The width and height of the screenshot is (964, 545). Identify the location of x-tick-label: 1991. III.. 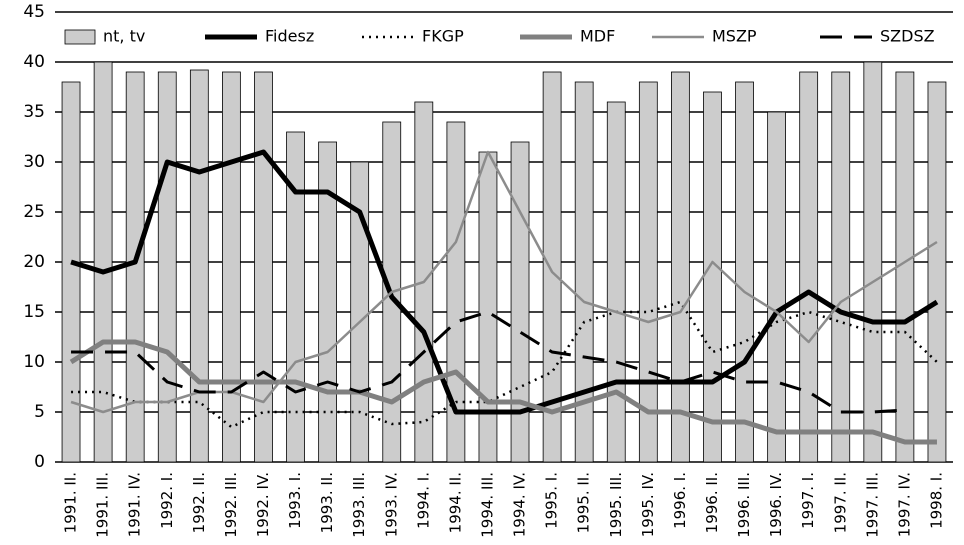
(103, 505).